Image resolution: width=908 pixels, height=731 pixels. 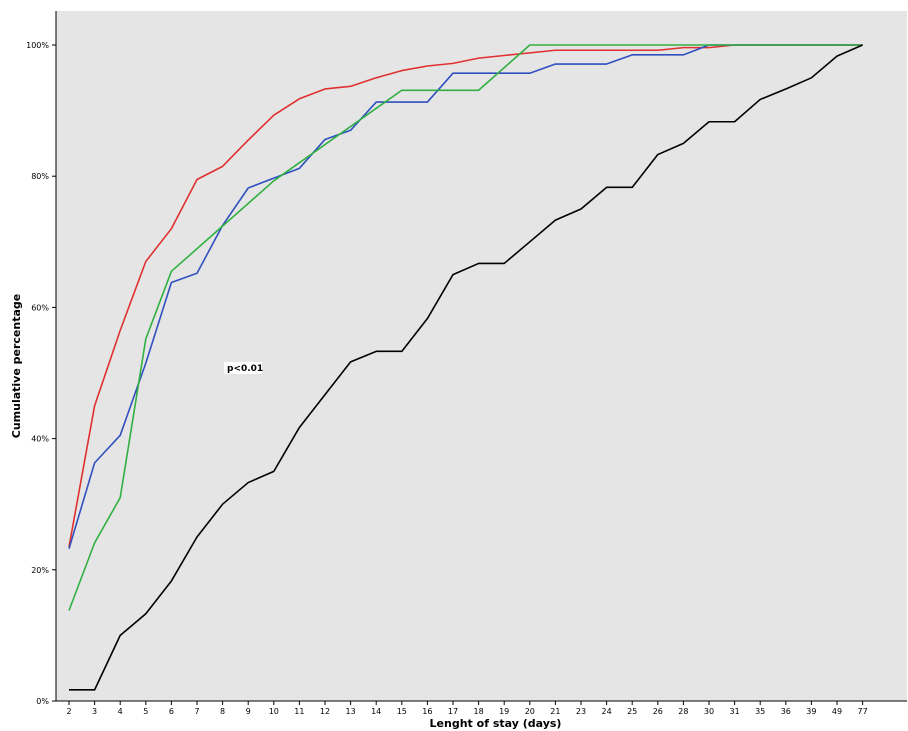 What do you see at coordinates (402, 711) in the screenshot?
I see `x-tick-label: 15` at bounding box center [402, 711].